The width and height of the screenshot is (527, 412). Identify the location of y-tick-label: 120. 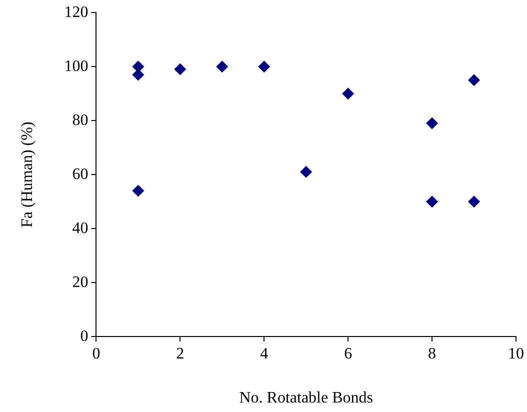
(76, 12).